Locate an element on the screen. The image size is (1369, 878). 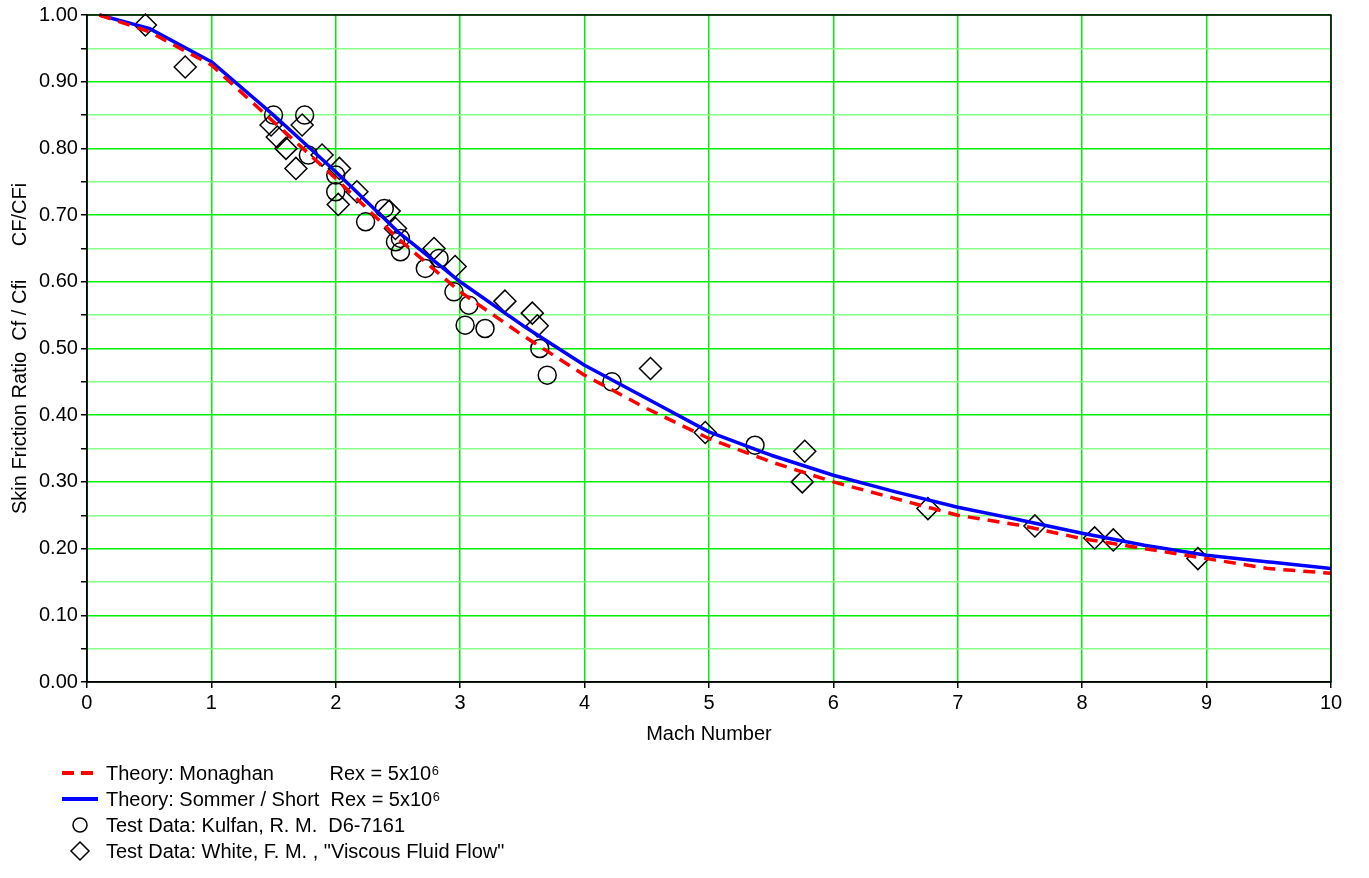
x-tick-label: 4 is located at coordinates (584, 701).